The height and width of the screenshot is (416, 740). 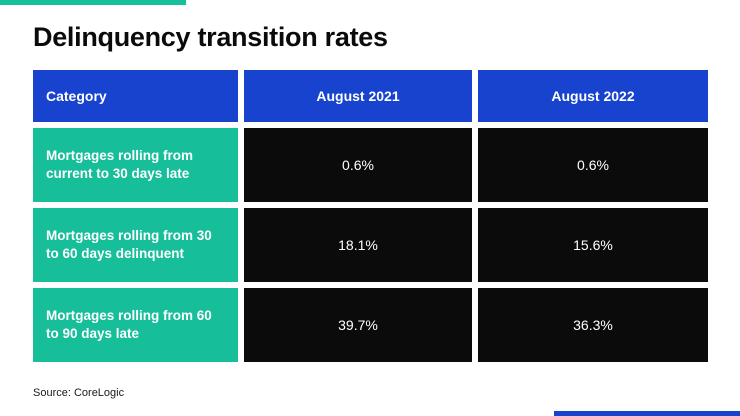 What do you see at coordinates (647, 413) in the screenshot?
I see `bottom-accent-bar` at bounding box center [647, 413].